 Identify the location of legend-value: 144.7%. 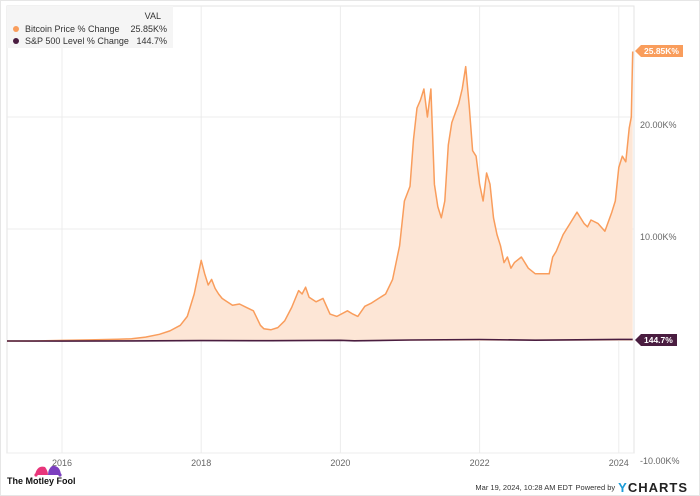
(151, 41).